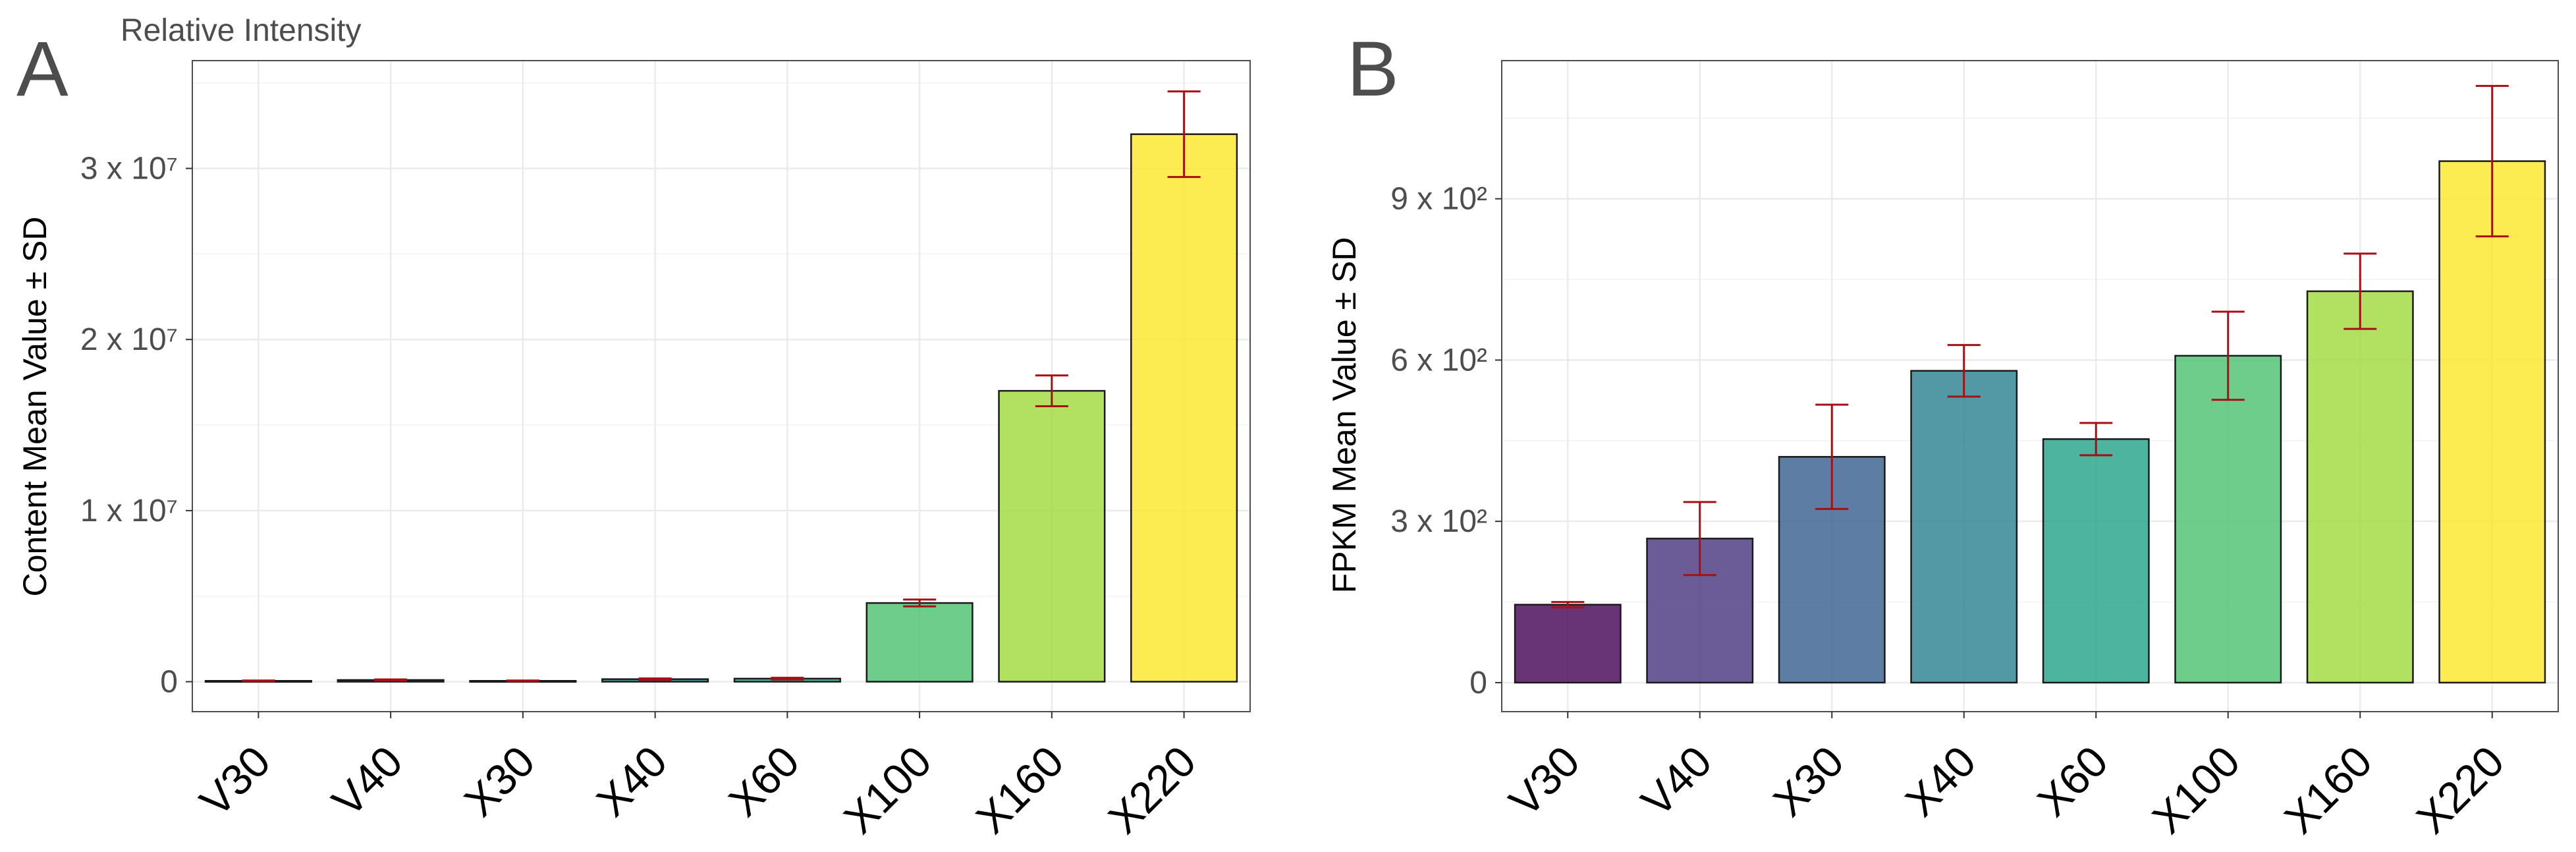 This screenshot has width=2576, height=852. Describe the element at coordinates (1832, 457) in the screenshot. I see `error-bar-x30` at that location.